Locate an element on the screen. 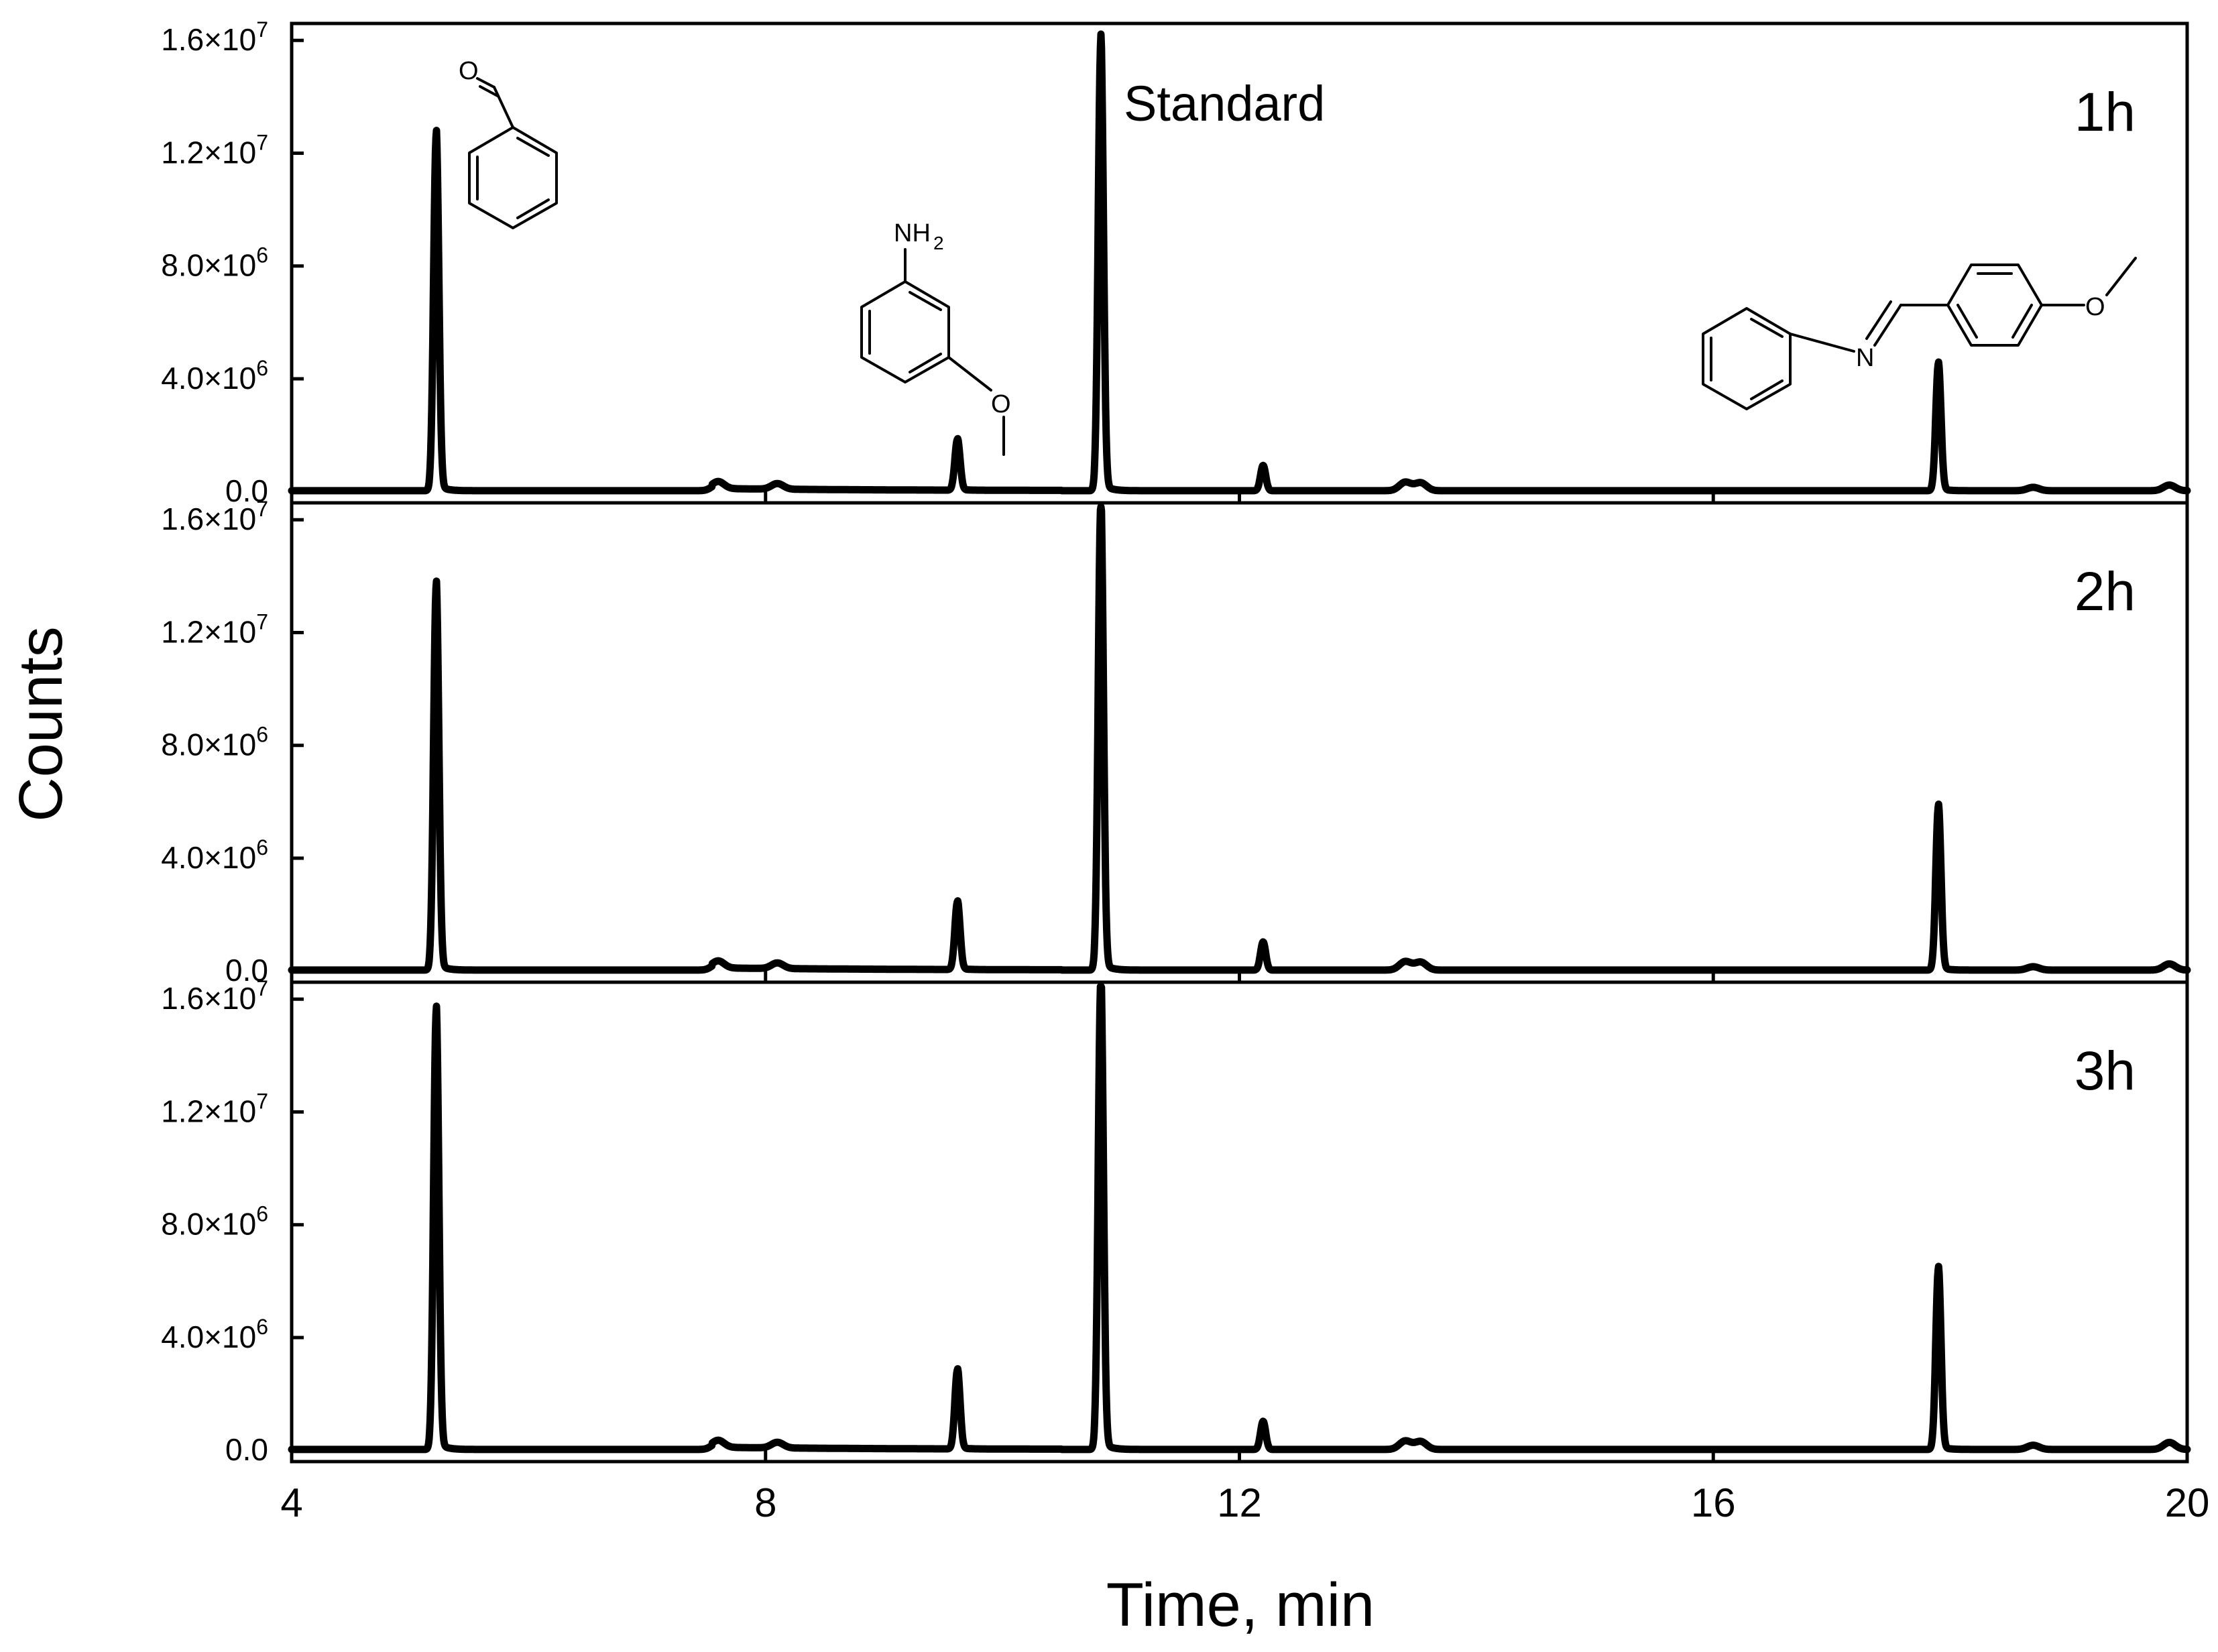 The height and width of the screenshot is (1652, 2218). x-tick-label: 4 is located at coordinates (291, 1502).